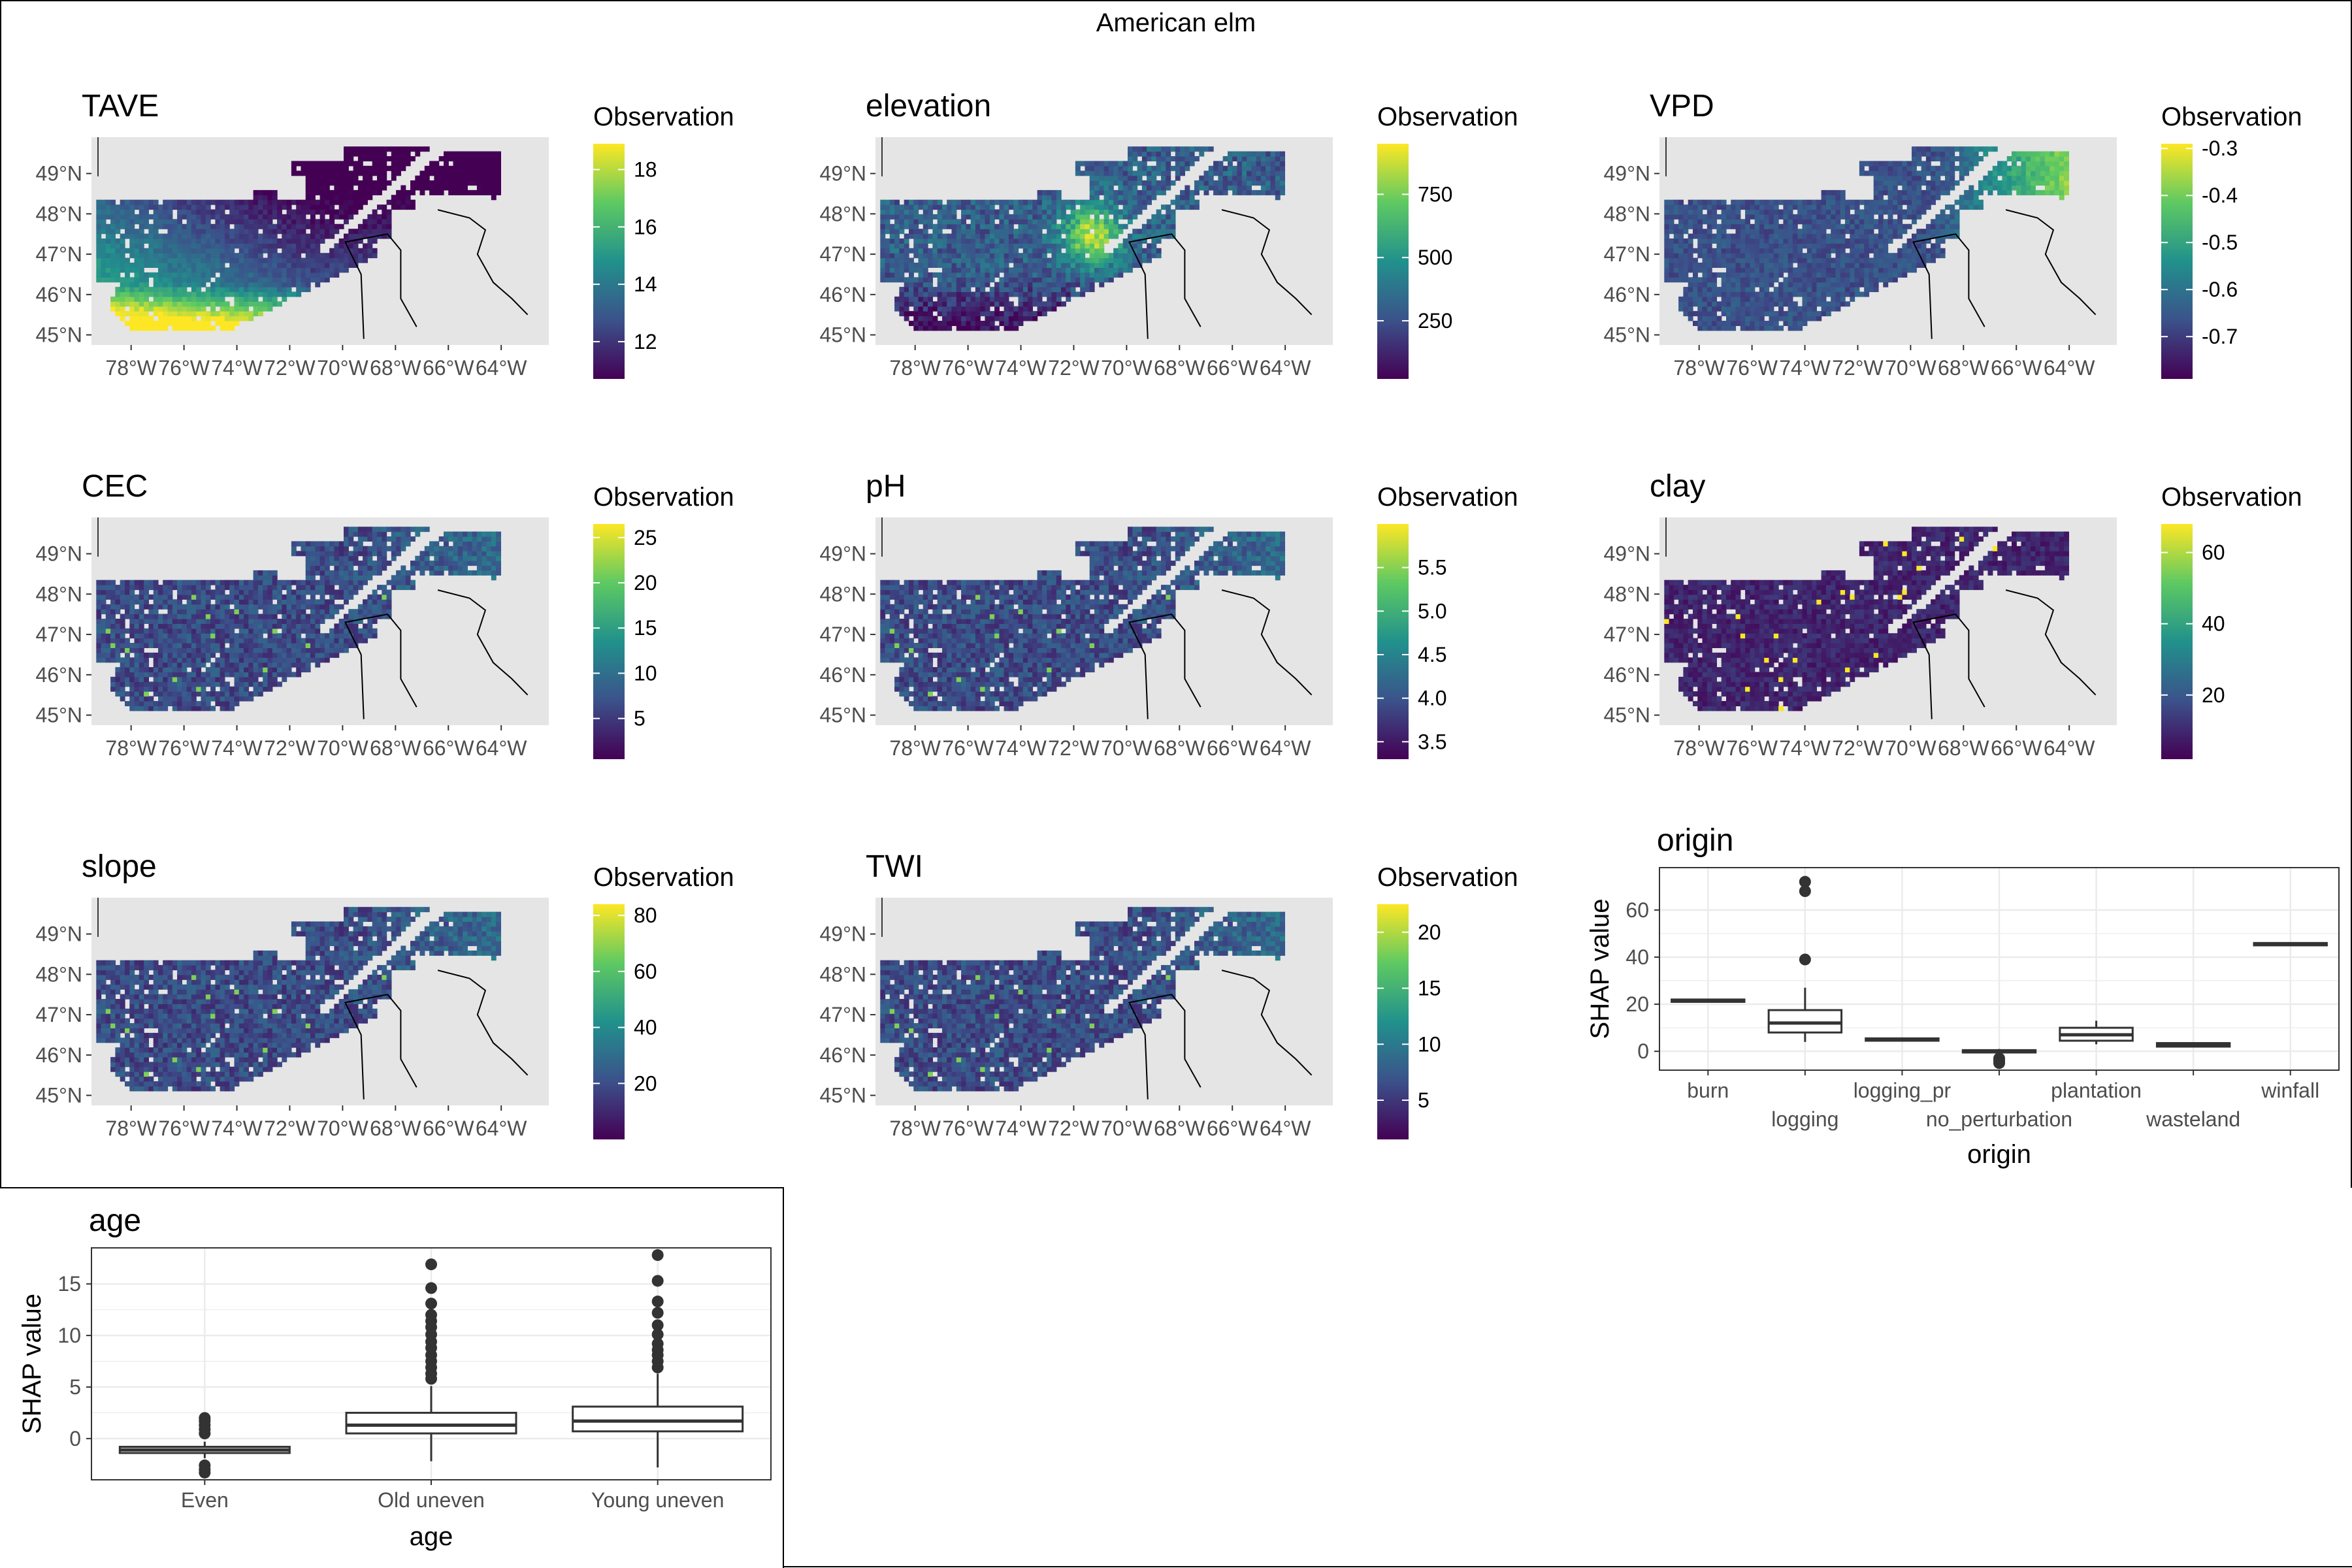 This screenshot has height=1568, width=2352. What do you see at coordinates (1126, 368) in the screenshot?
I see `x-tick-label: 70°W` at bounding box center [1126, 368].